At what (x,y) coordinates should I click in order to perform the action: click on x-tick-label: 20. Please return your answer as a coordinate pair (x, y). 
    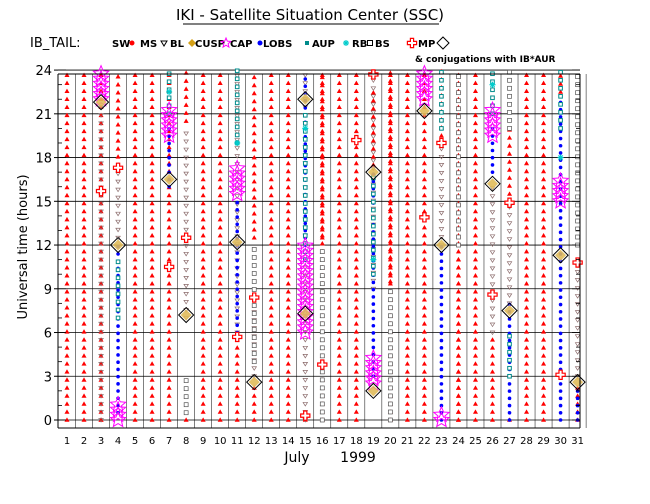
    Looking at the image, I should click on (390, 441).